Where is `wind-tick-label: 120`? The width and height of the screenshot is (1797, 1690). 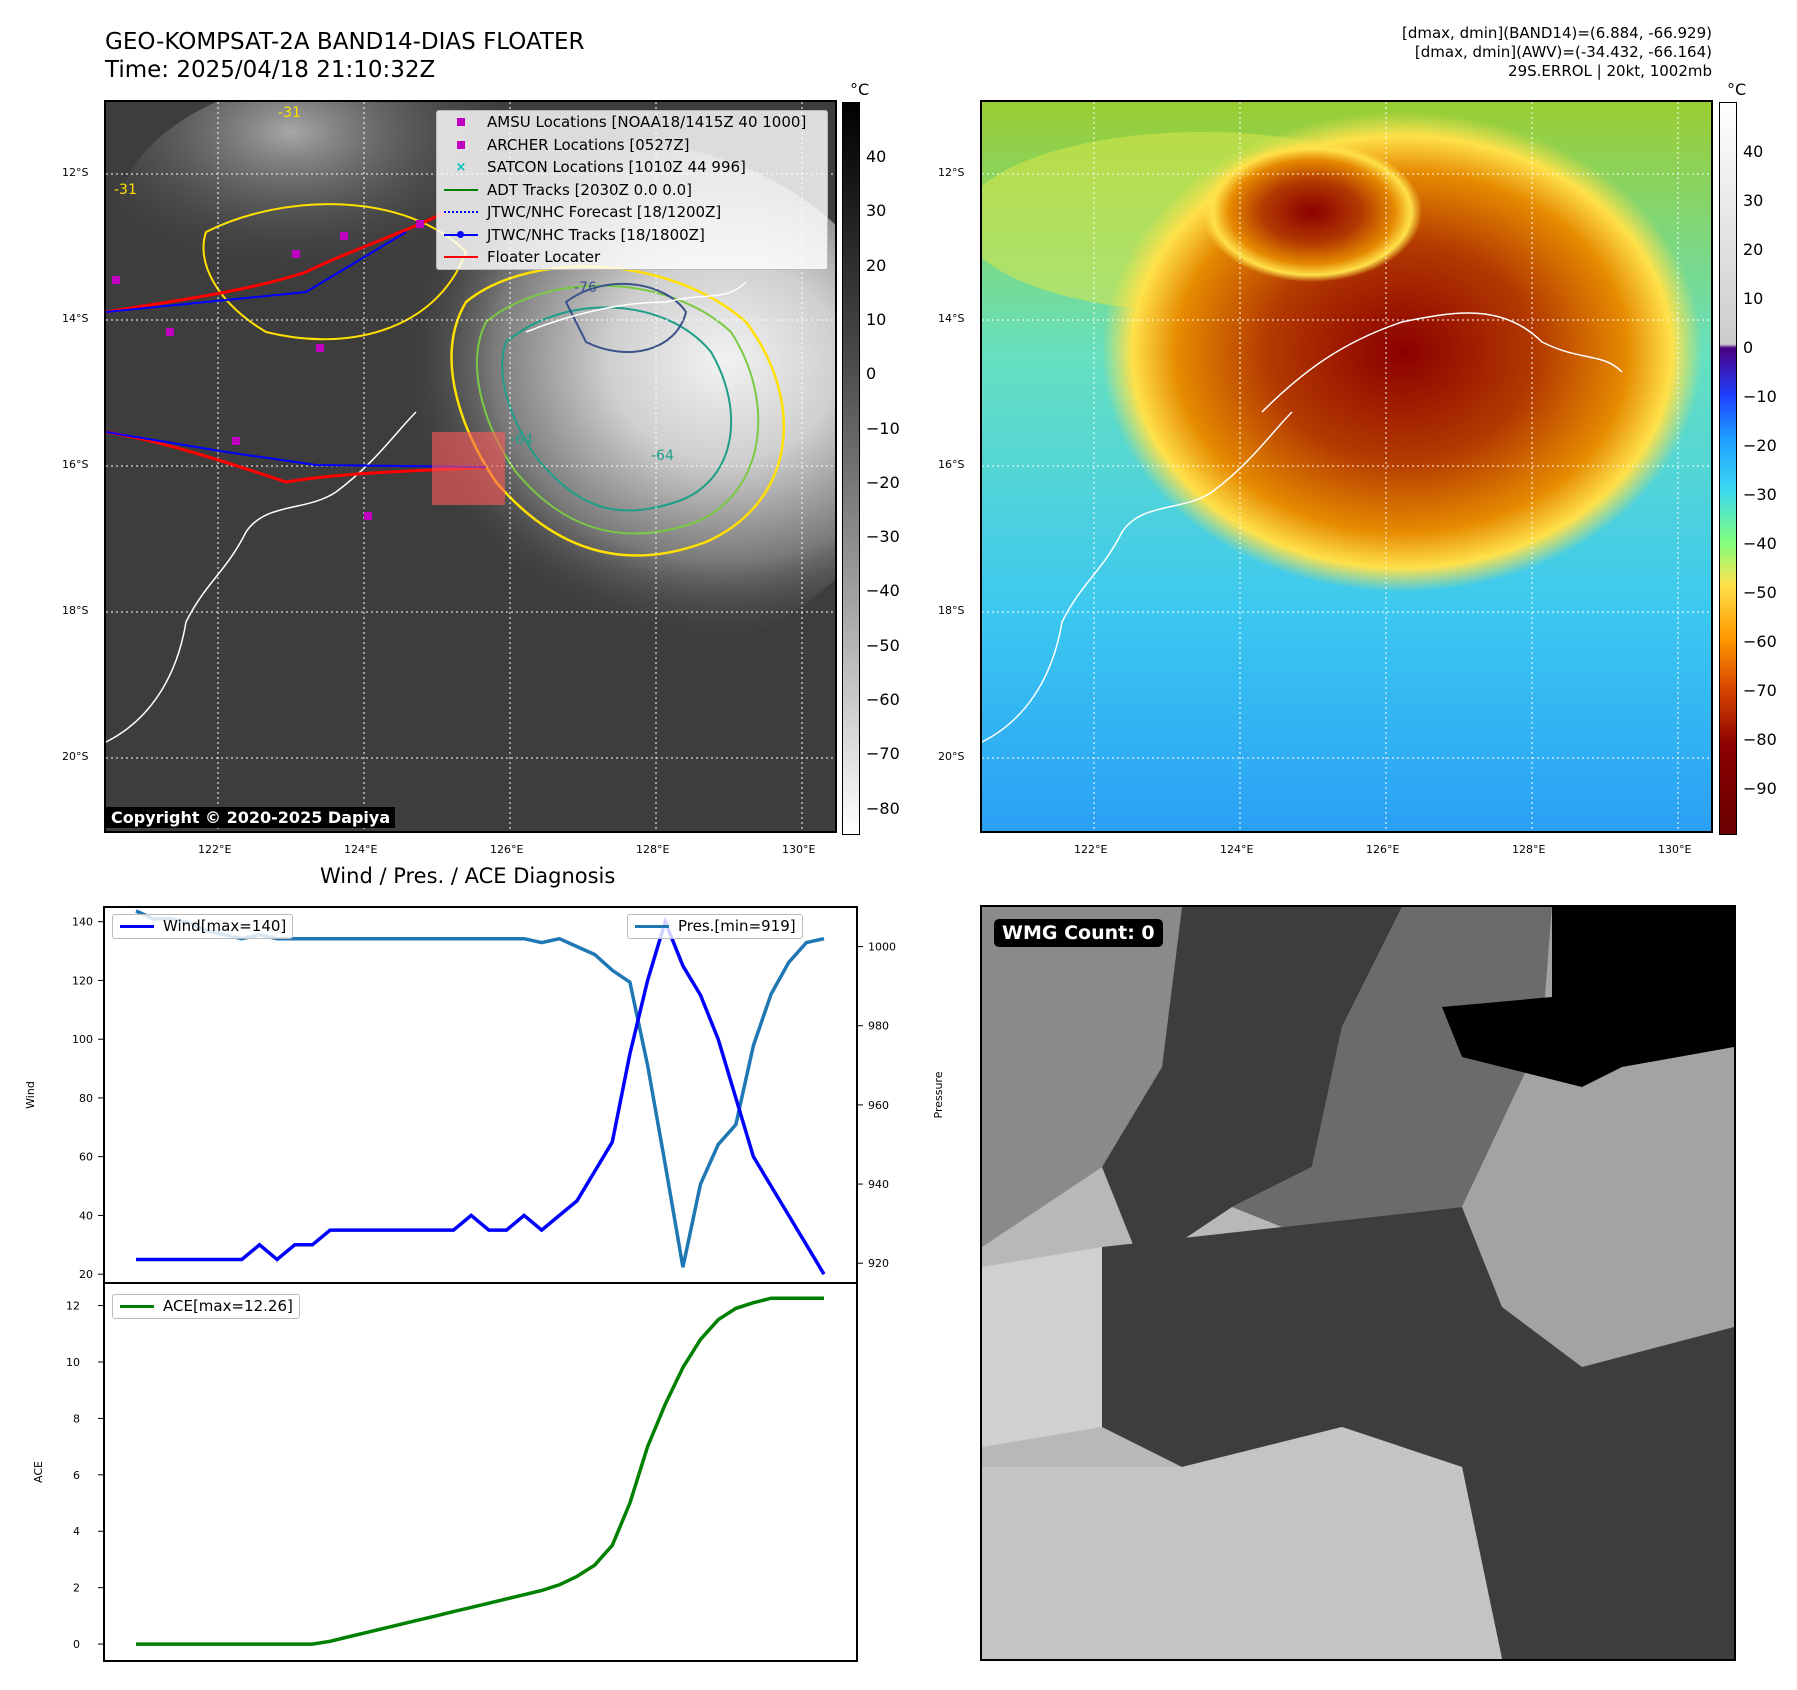 wind-tick-label: 120 is located at coordinates (82, 980).